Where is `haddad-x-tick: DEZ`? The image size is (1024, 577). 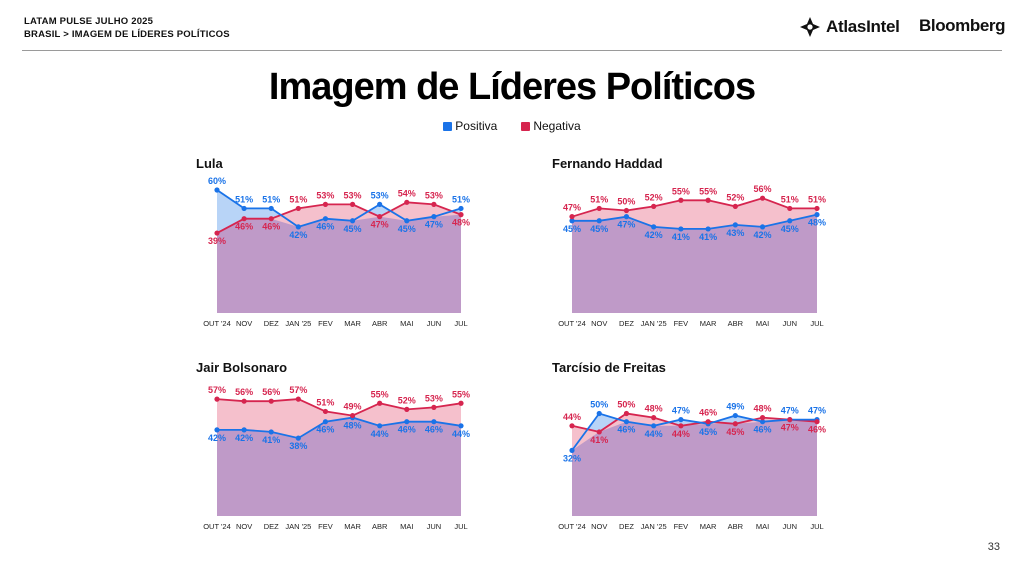
haddad-x-tick: DEZ is located at coordinates (626, 323).